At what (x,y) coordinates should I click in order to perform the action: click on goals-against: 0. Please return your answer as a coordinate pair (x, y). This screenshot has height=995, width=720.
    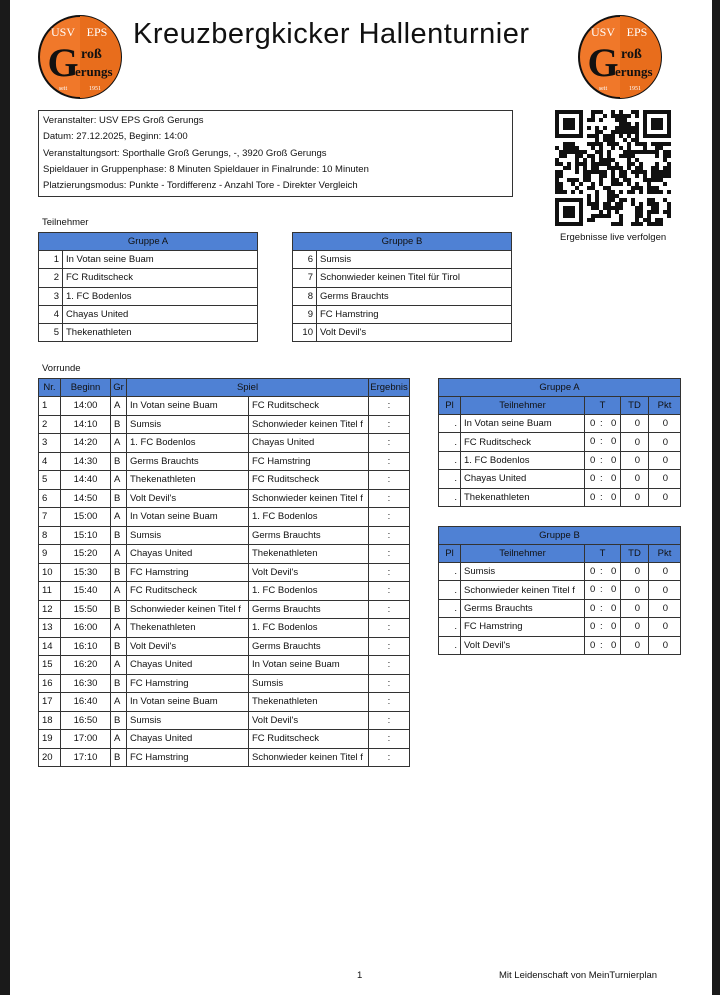
    Looking at the image, I should click on (614, 590).